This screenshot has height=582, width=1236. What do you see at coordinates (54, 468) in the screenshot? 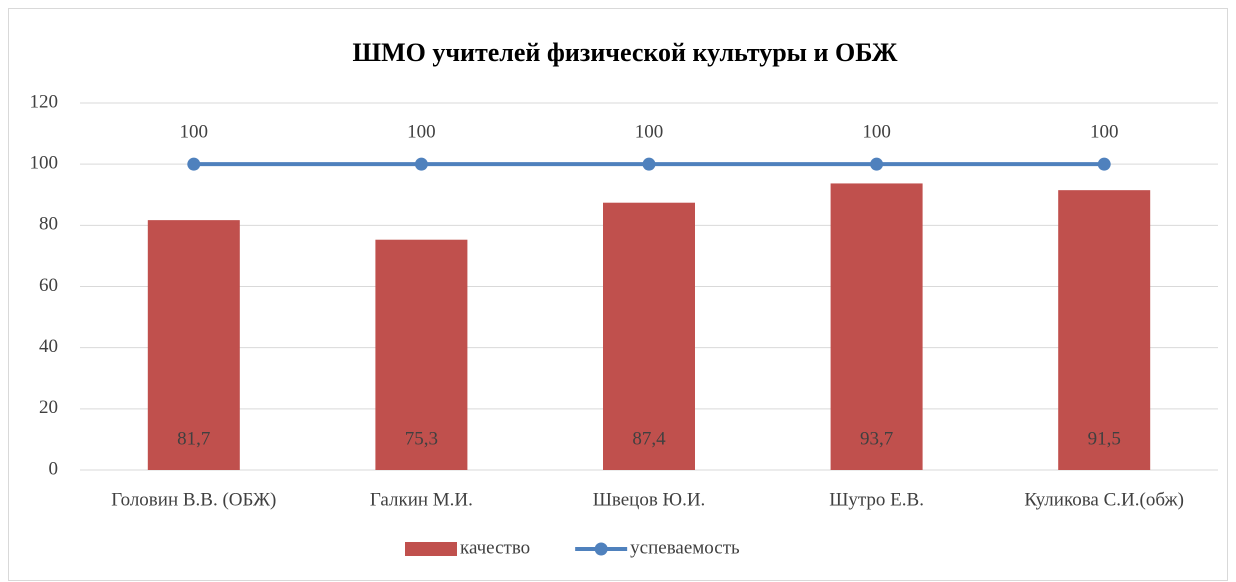
I see `y-tick-label: 0` at bounding box center [54, 468].